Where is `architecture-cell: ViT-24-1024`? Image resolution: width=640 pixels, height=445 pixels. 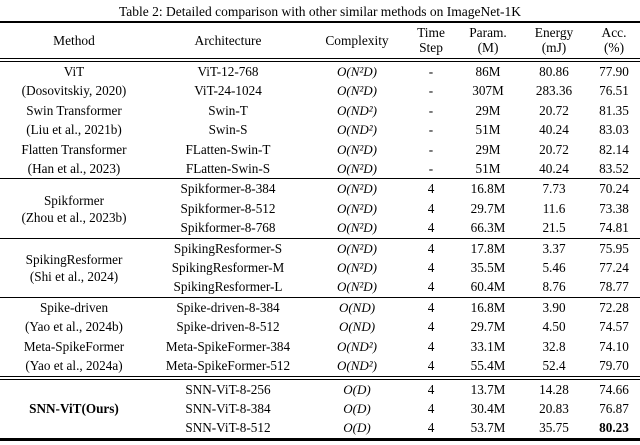 architecture-cell: ViT-24-1024 is located at coordinates (228, 91).